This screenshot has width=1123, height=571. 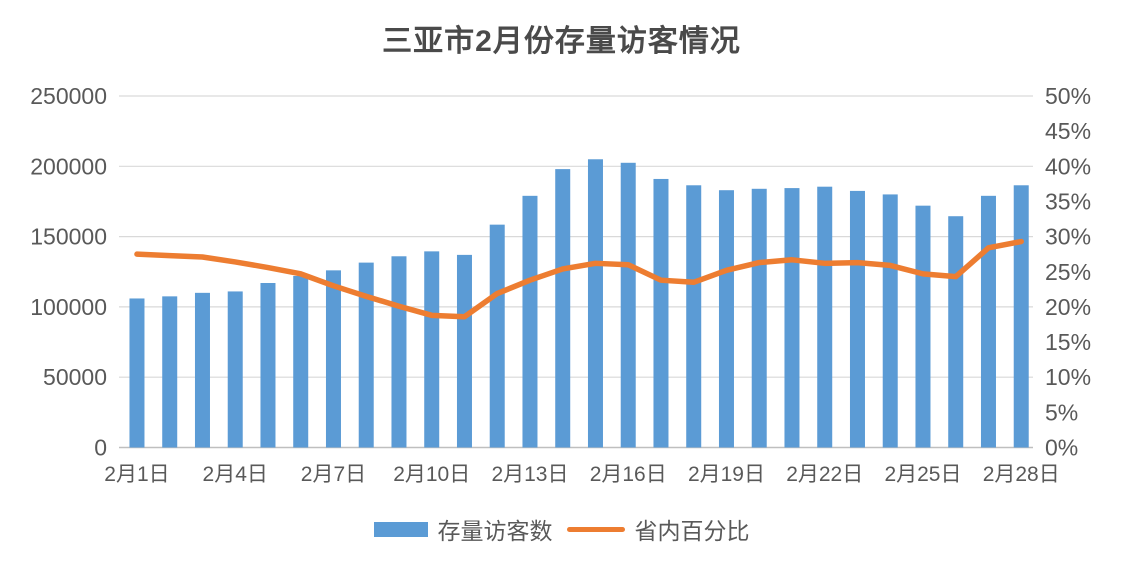 I want to click on bar-2月24日, so click(x=890, y=321).